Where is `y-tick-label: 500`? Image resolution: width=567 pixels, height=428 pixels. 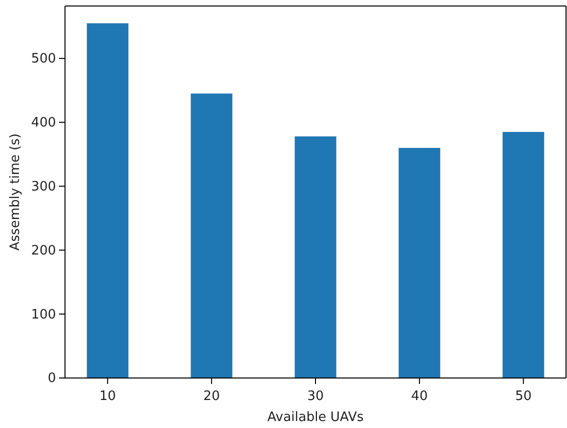 y-tick-label: 500 is located at coordinates (43, 59).